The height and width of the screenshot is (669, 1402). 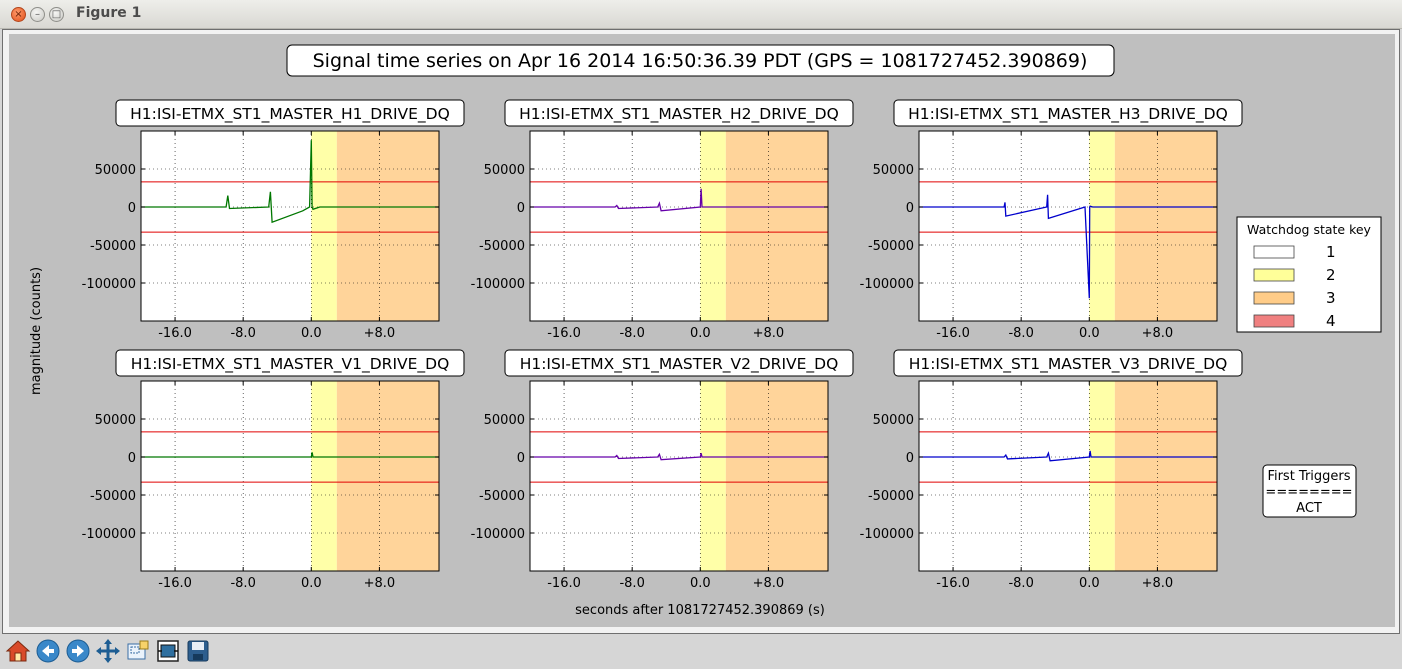 What do you see at coordinates (290, 364) in the screenshot?
I see `subplot-title: H1:ISI-ETMX_ST1_MASTER_V1_DRIVE_DQ` at bounding box center [290, 364].